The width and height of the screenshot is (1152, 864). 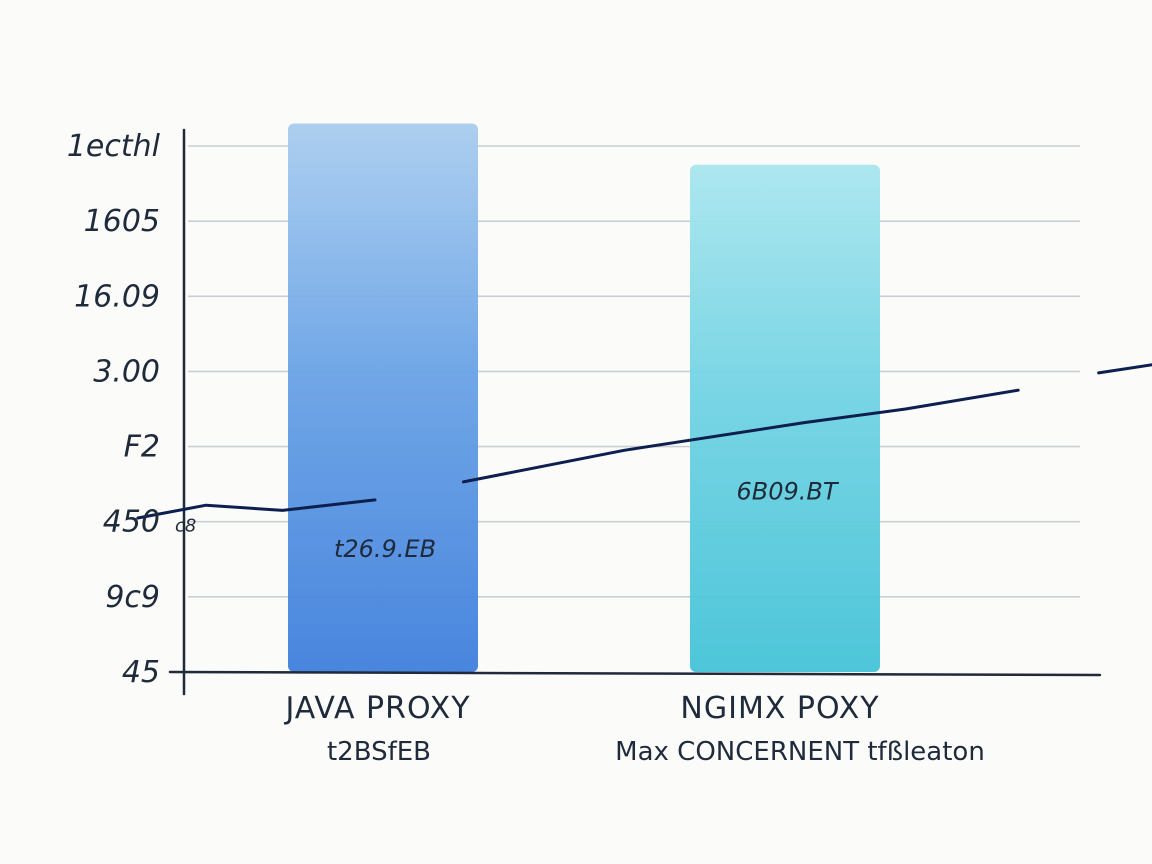 I want to click on y-tick-label: 450, so click(x=131, y=522).